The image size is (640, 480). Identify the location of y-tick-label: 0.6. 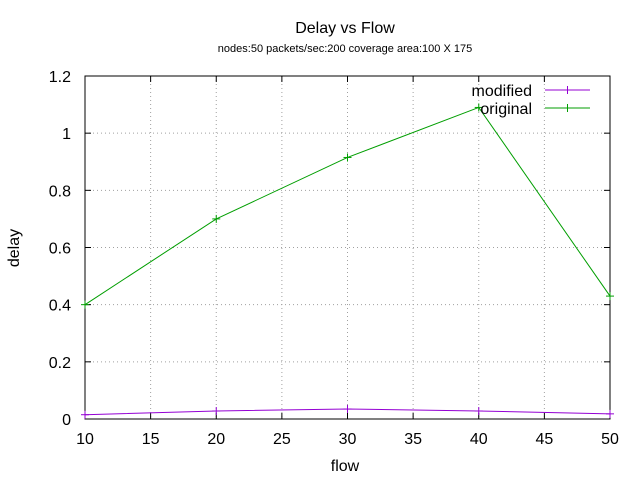
(60, 249).